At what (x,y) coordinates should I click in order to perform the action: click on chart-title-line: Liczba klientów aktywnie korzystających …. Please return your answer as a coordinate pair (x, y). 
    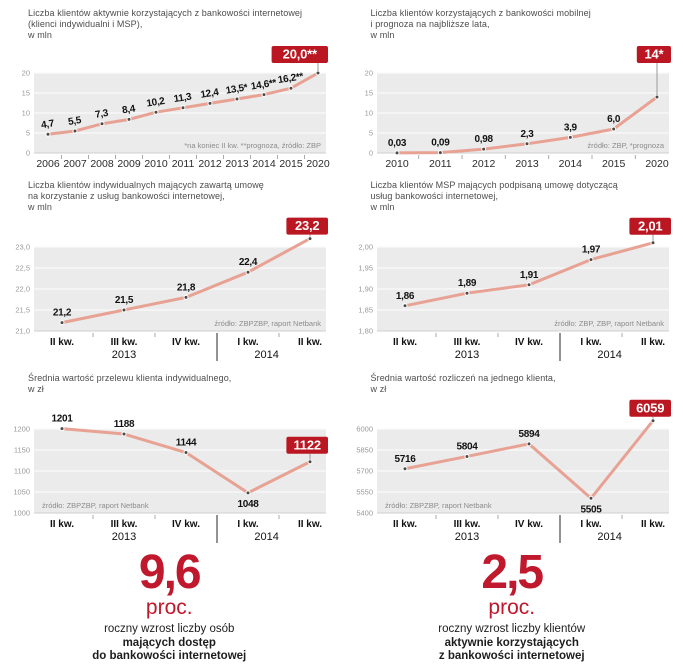
    Looking at the image, I should click on (165, 13).